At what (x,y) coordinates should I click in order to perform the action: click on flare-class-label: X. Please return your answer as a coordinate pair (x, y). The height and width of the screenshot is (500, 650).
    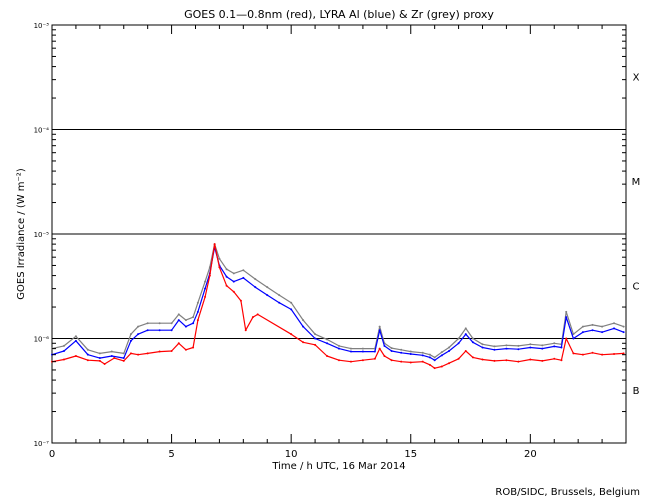
    Looking at the image, I should click on (636, 78).